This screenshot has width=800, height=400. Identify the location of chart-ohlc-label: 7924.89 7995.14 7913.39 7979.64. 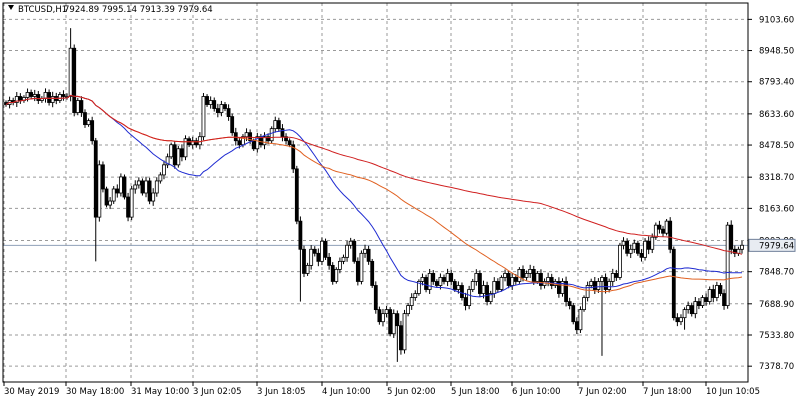
(138, 10).